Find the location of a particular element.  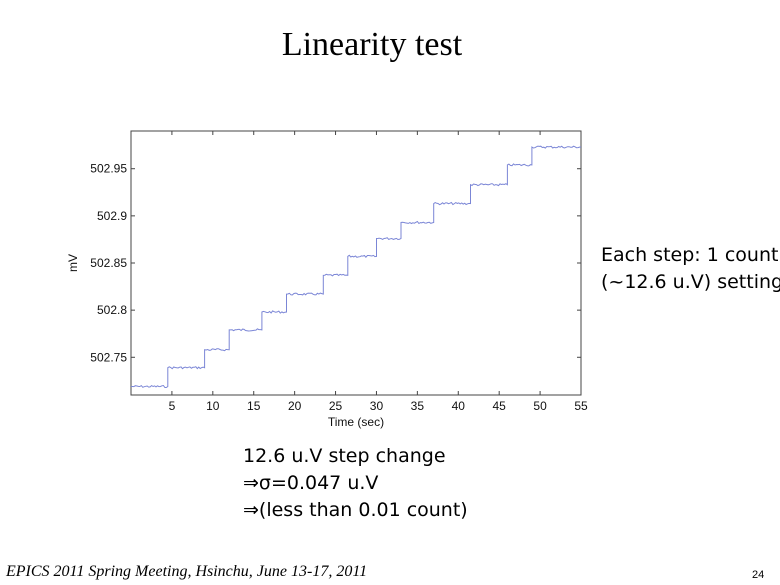

x-tick-label: 5 is located at coordinates (172, 406).